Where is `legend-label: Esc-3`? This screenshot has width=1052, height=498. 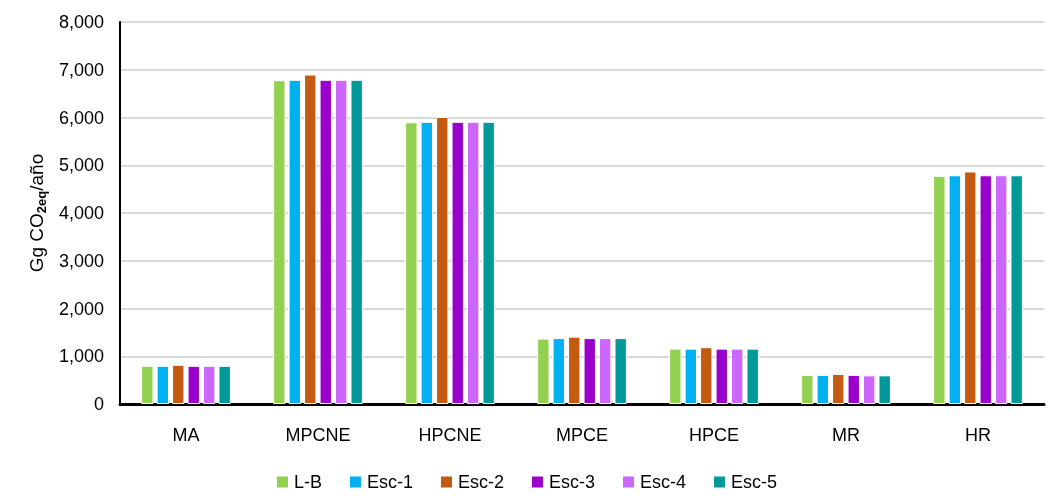 legend-label: Esc-3 is located at coordinates (572, 482).